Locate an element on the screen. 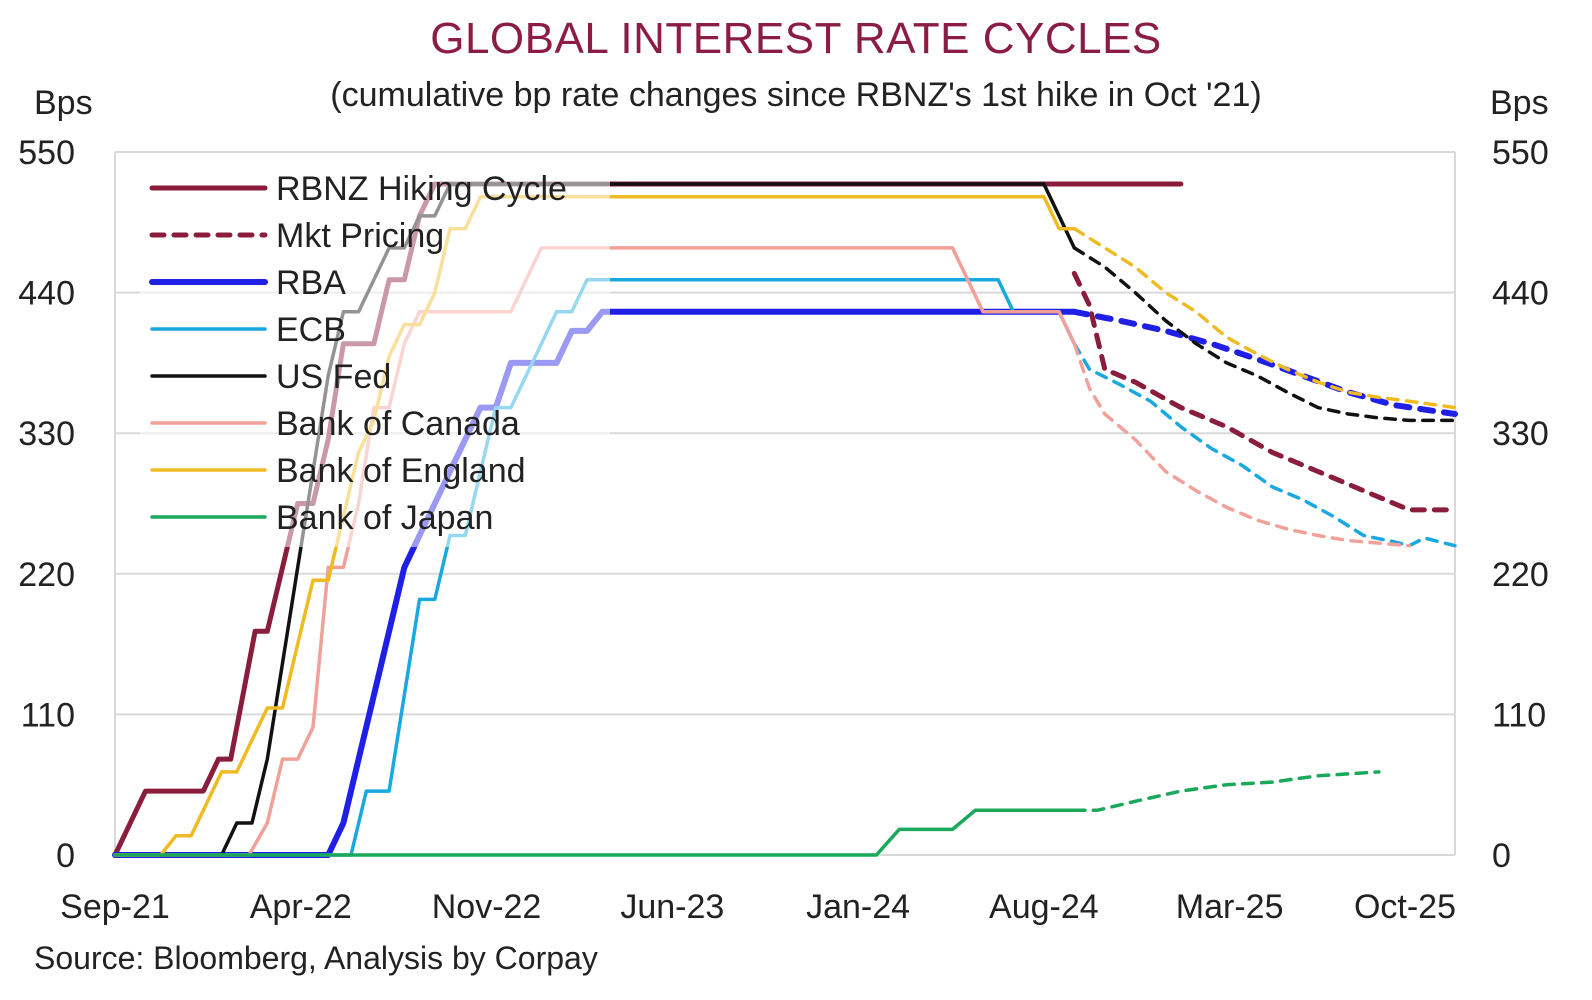 This screenshot has height=1000, width=1592. x-tick: Mar-25 is located at coordinates (1230, 907).